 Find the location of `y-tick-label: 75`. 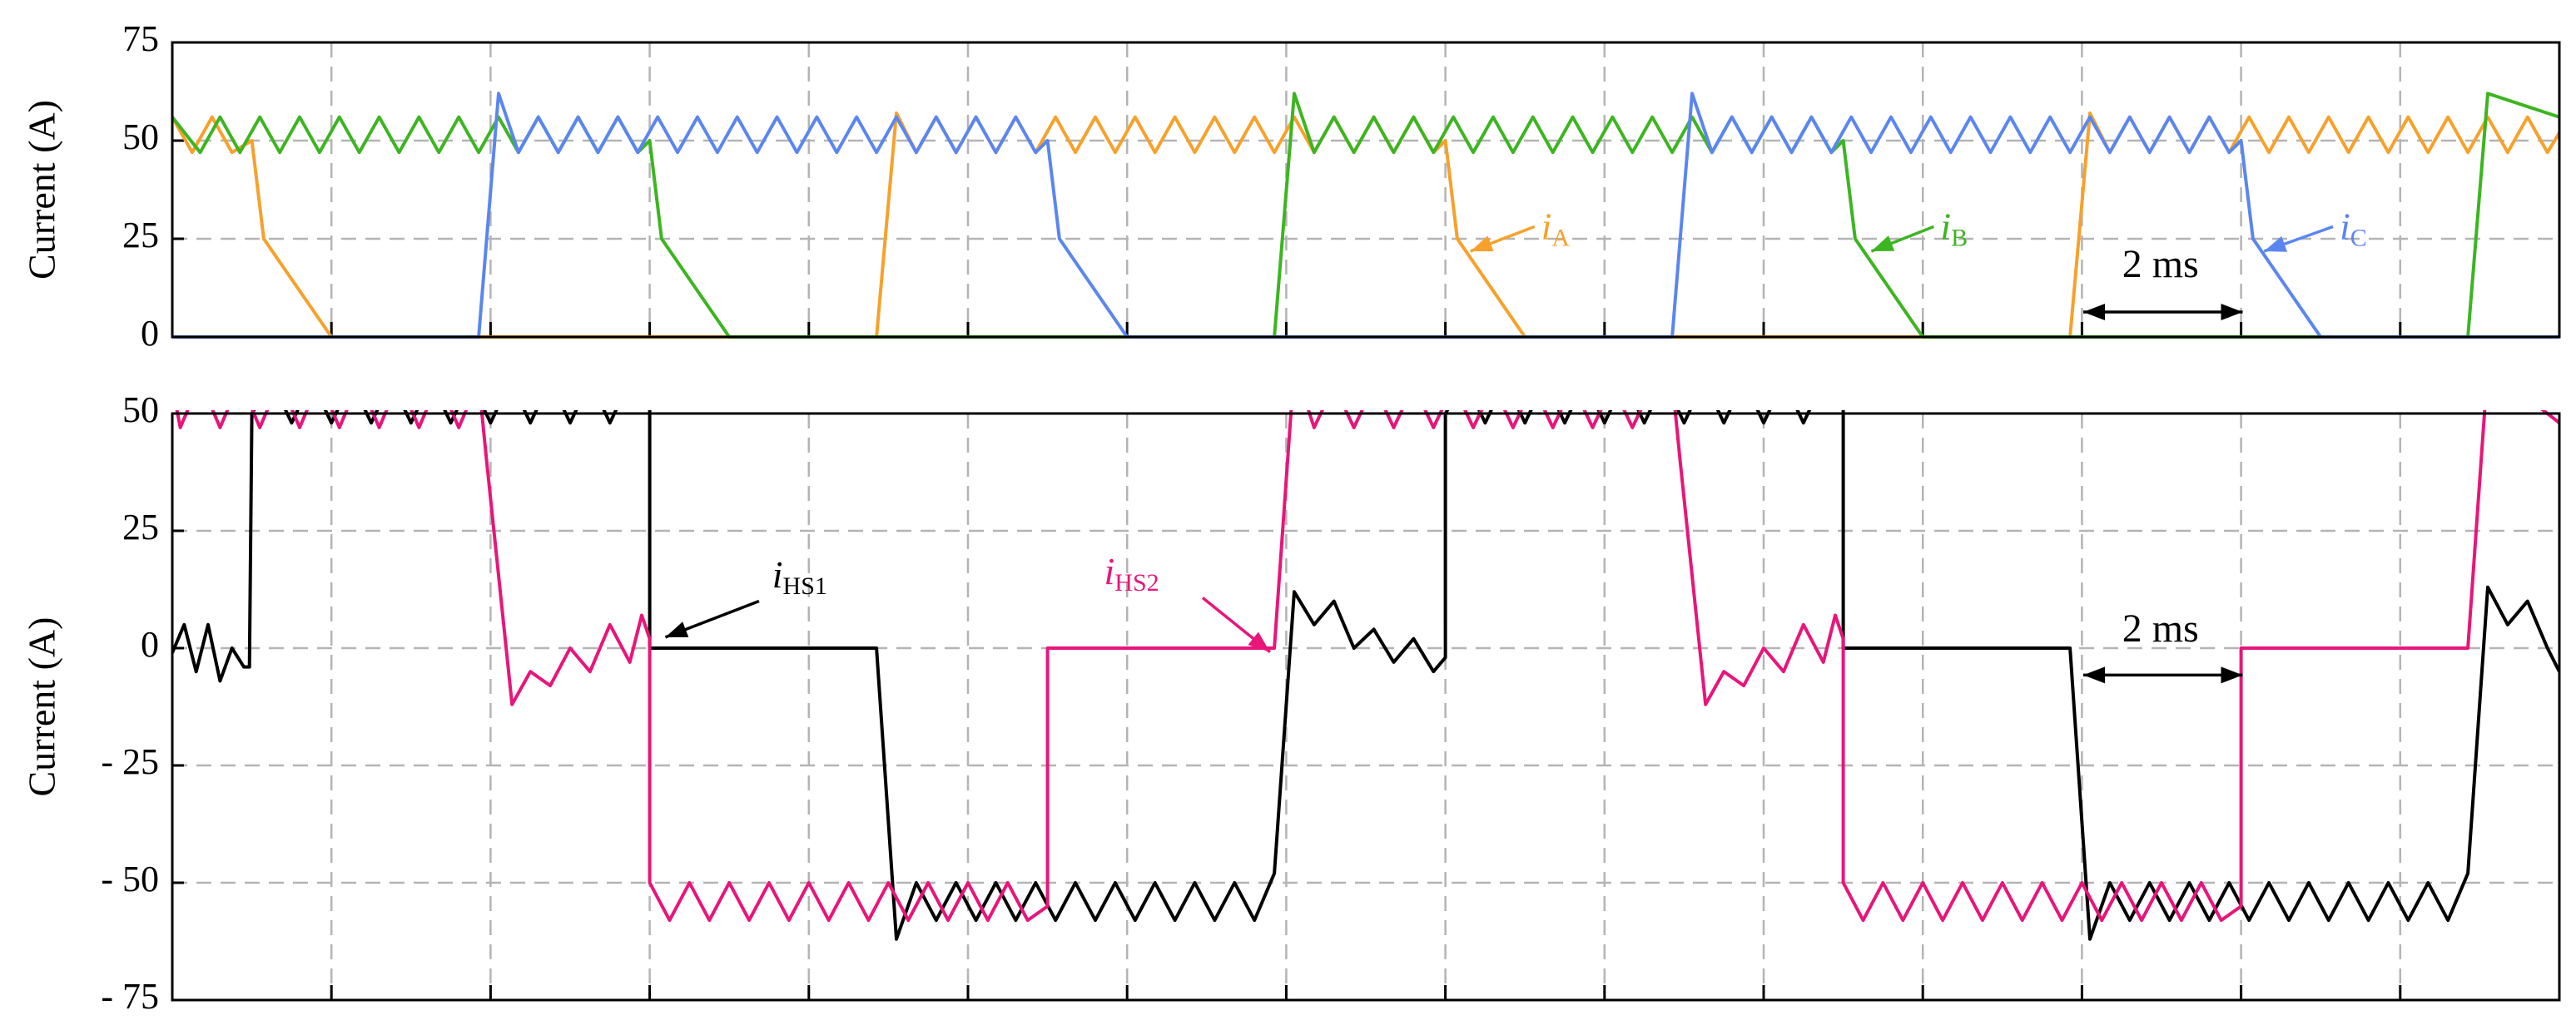

y-tick-label: 75 is located at coordinates (140, 38).